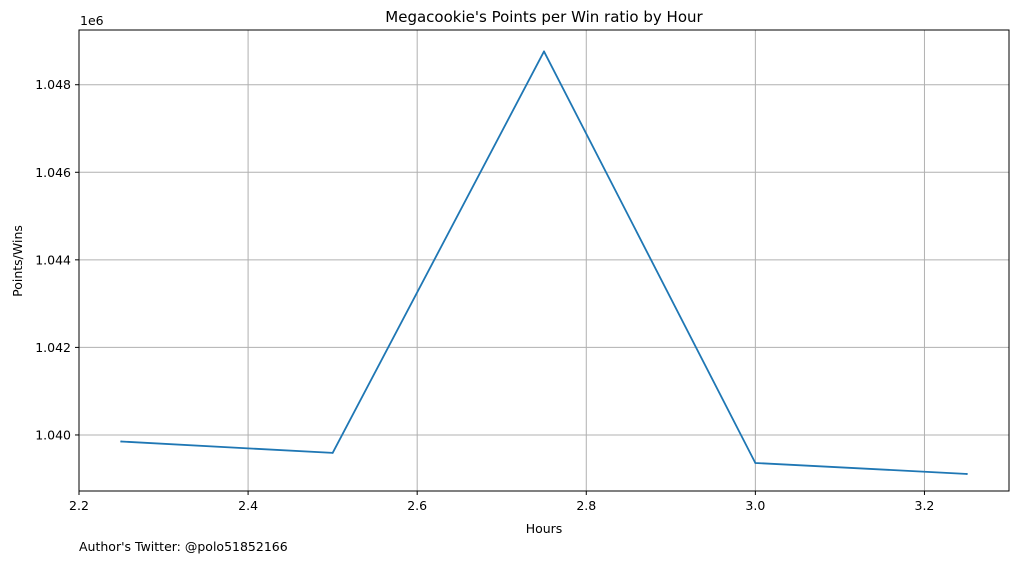 This screenshot has width=1019, height=562. I want to click on y-axis-offset-label: 1e6, so click(92, 20).